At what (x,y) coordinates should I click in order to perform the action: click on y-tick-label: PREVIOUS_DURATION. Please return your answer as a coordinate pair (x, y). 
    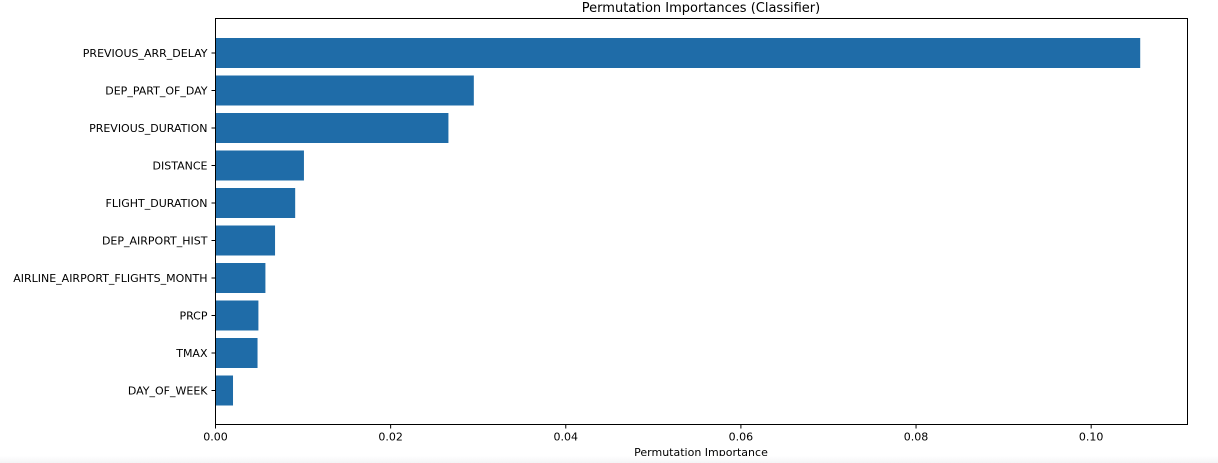
    Looking at the image, I should click on (148, 128).